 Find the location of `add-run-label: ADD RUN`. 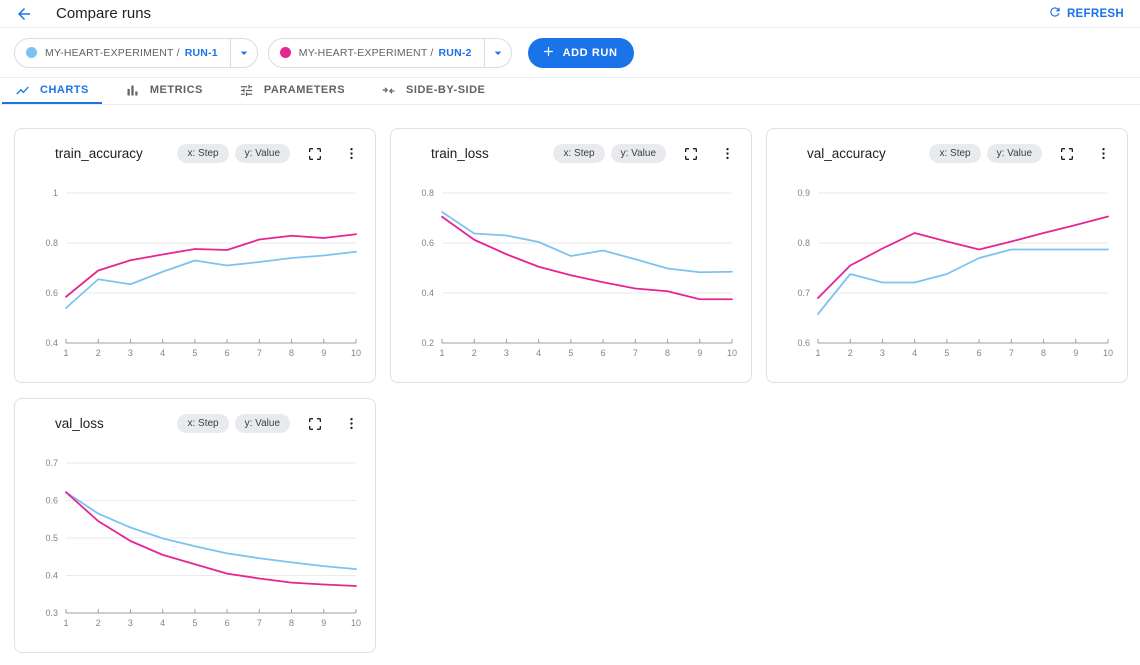

add-run-label: ADD RUN is located at coordinates (590, 52).